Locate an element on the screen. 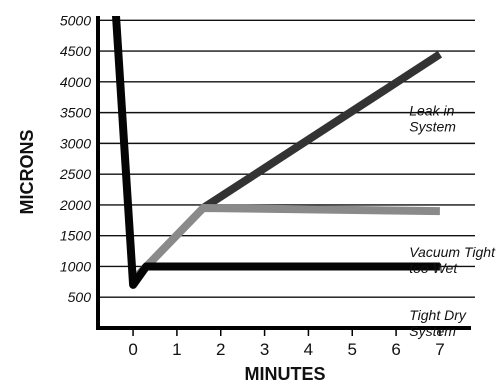  x-tick-label-4: 4 is located at coordinates (308, 349).